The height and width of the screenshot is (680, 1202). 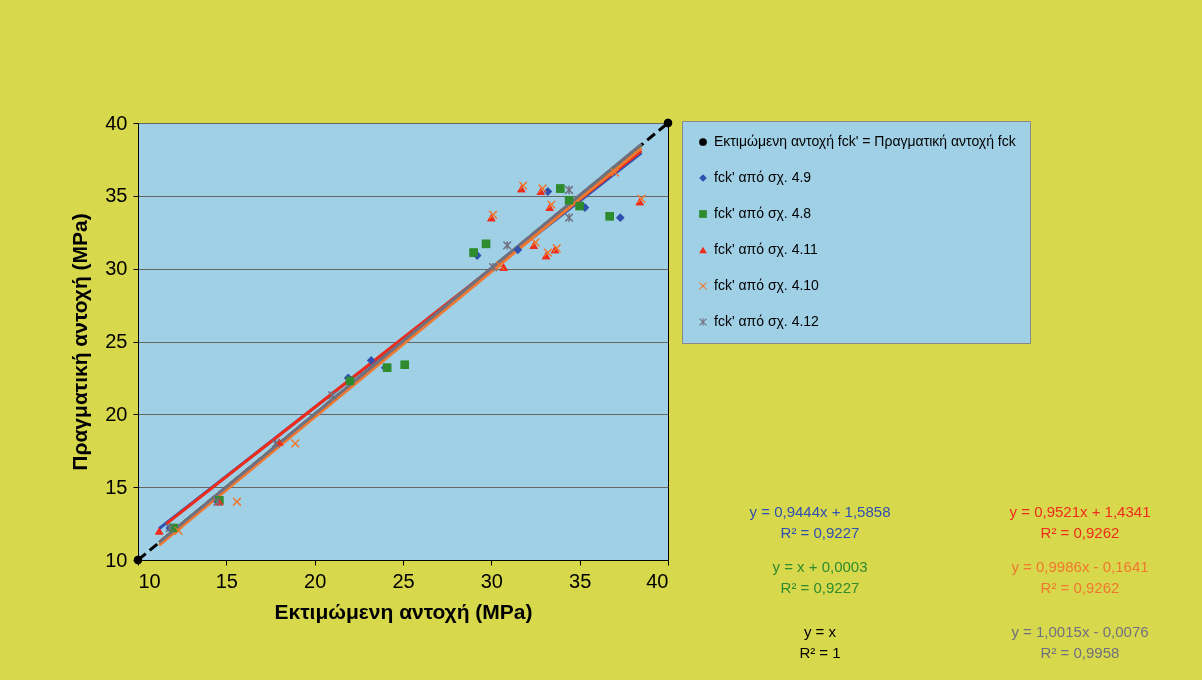 What do you see at coordinates (763, 213) in the screenshot?
I see `legend-label: fck' από σχ. 4.8` at bounding box center [763, 213].